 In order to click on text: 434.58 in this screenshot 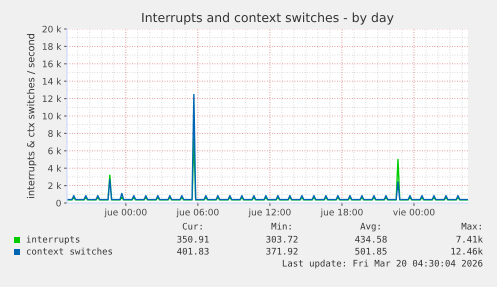, I will do `click(371, 239)`.